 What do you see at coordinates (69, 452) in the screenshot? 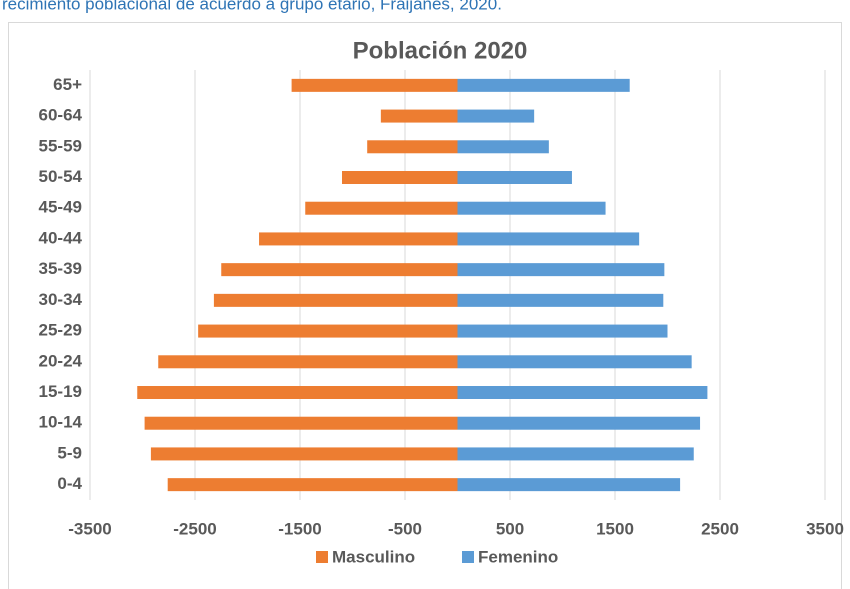
I see `y-tick-label: 5-9` at bounding box center [69, 452].